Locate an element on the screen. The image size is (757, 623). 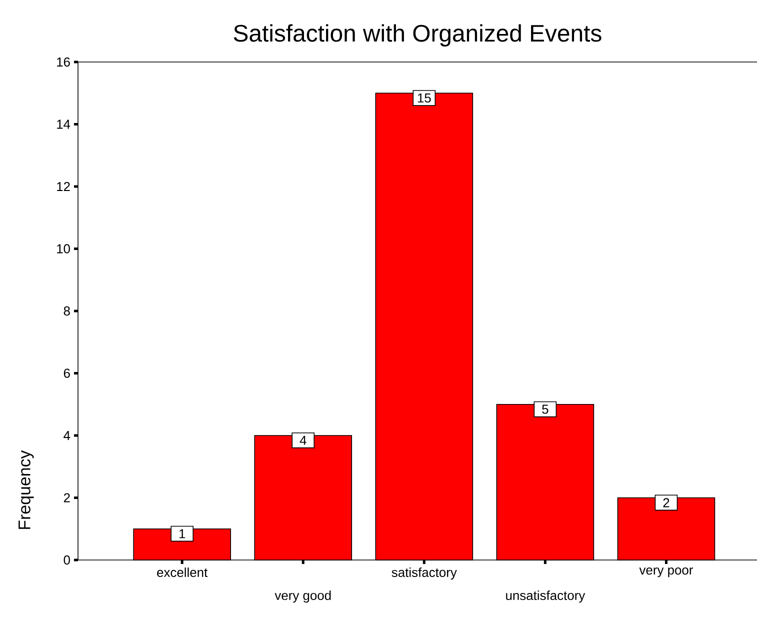
y-tick-label: 10 is located at coordinates (63, 249).